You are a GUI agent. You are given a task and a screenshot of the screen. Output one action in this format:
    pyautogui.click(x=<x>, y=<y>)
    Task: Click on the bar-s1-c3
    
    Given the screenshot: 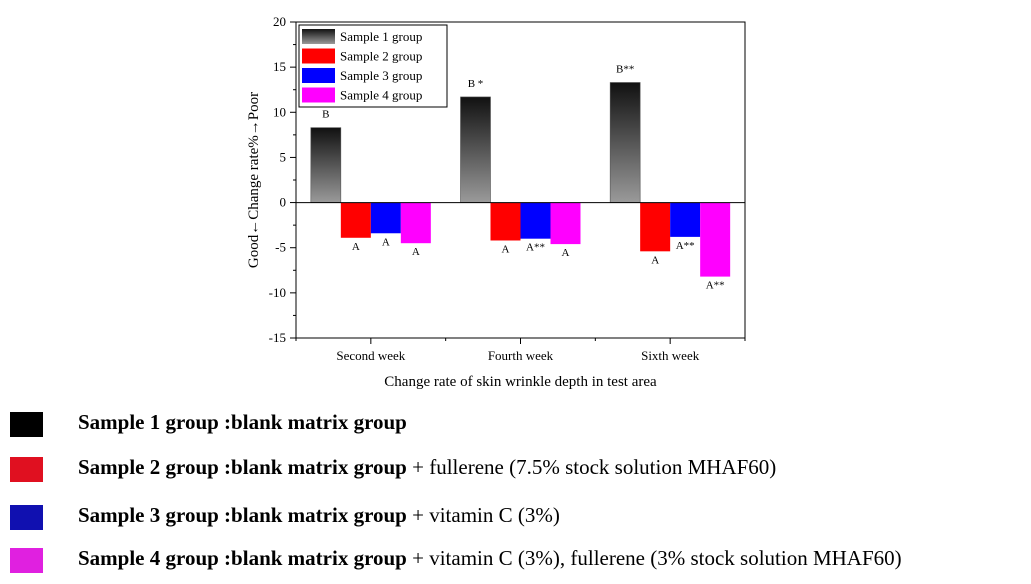 What is the action you would take?
    pyautogui.click(x=625, y=142)
    